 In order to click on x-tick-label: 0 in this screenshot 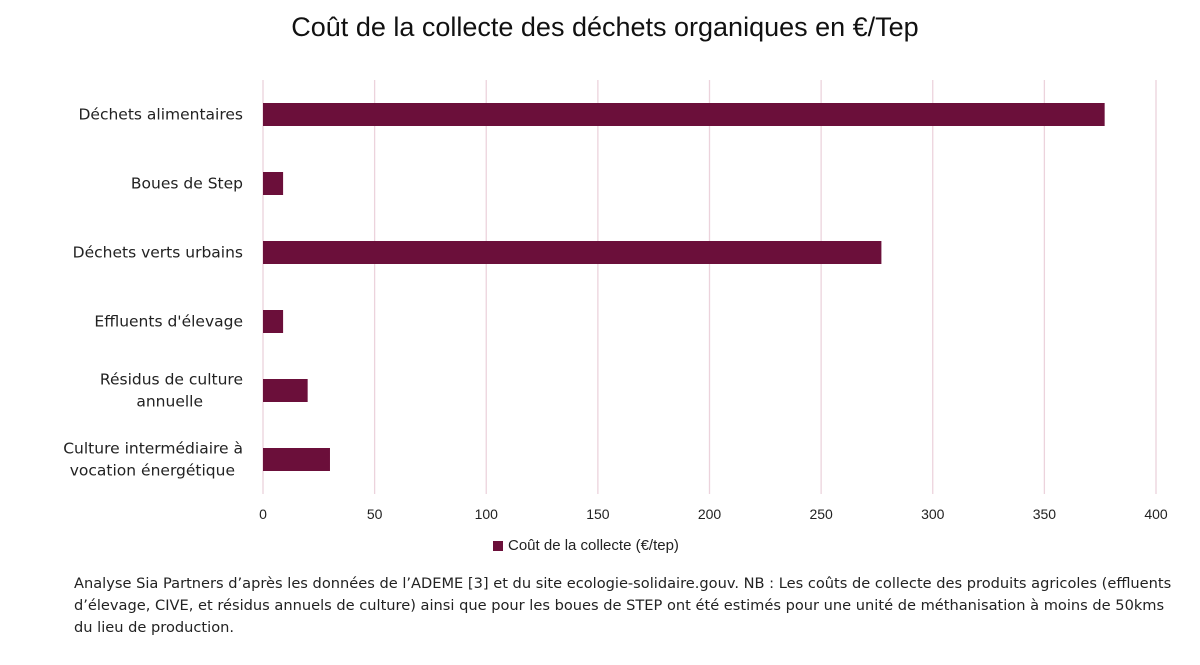, I will do `click(263, 514)`.